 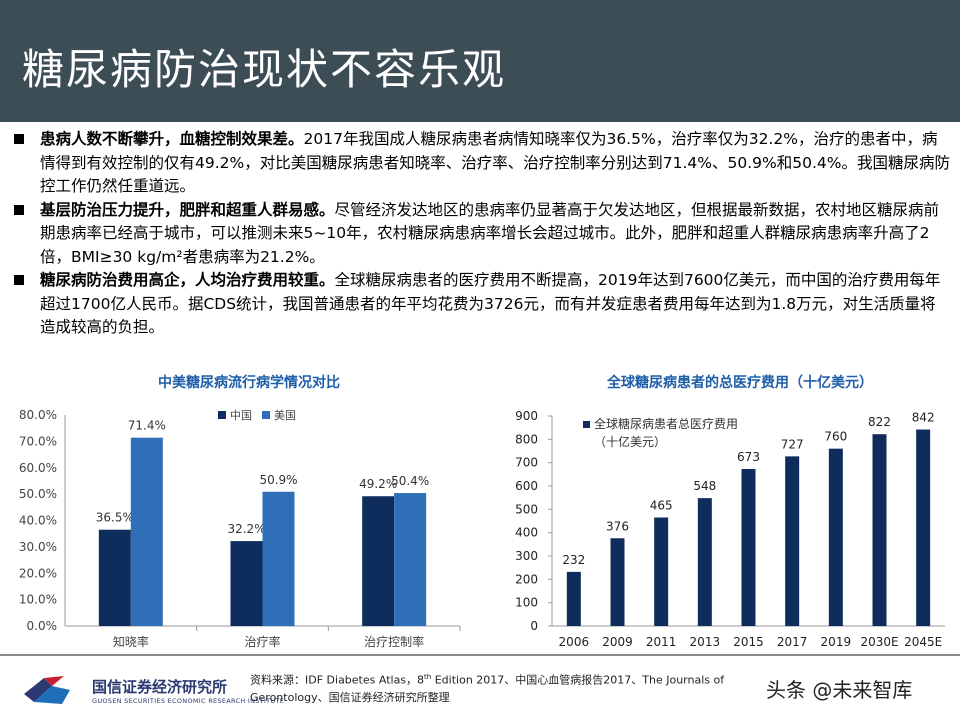 I want to click on y-tick-label: 700, so click(x=526, y=463).